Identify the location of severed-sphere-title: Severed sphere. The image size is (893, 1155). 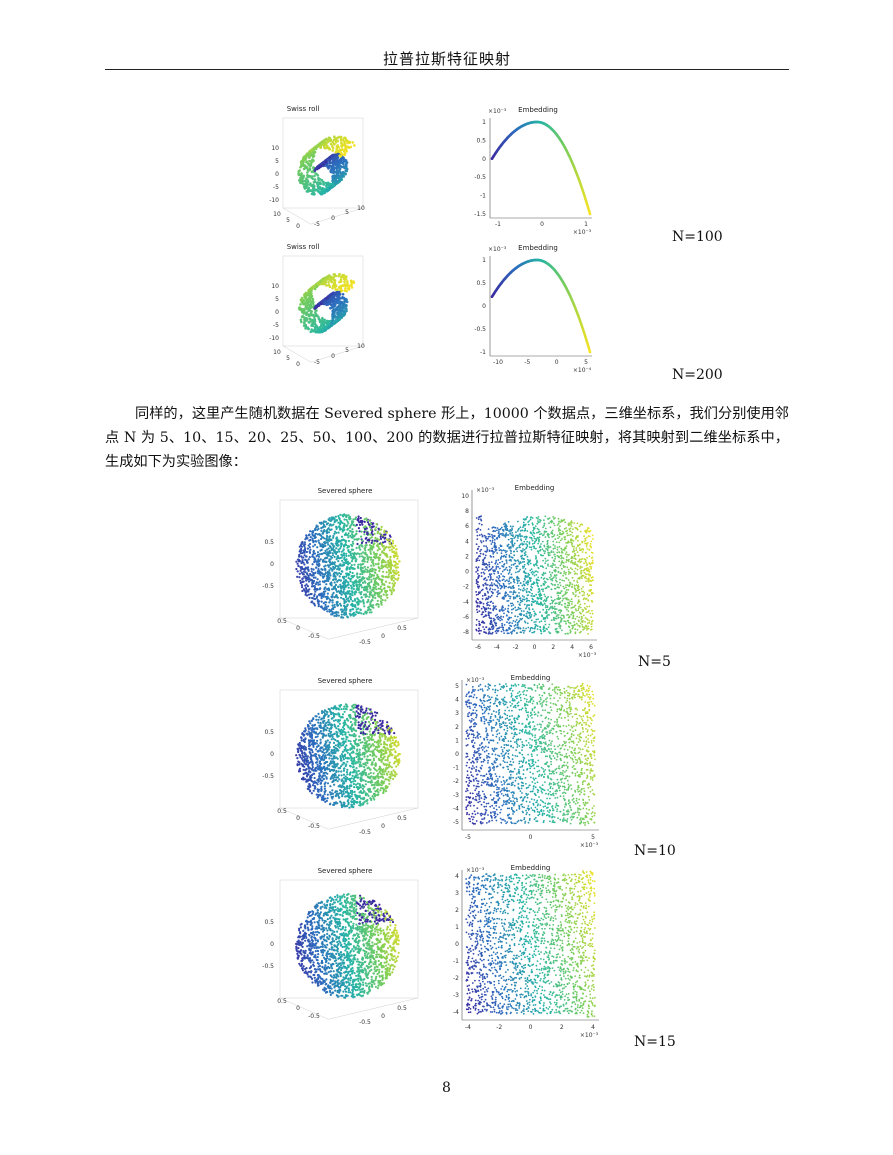
(345, 871).